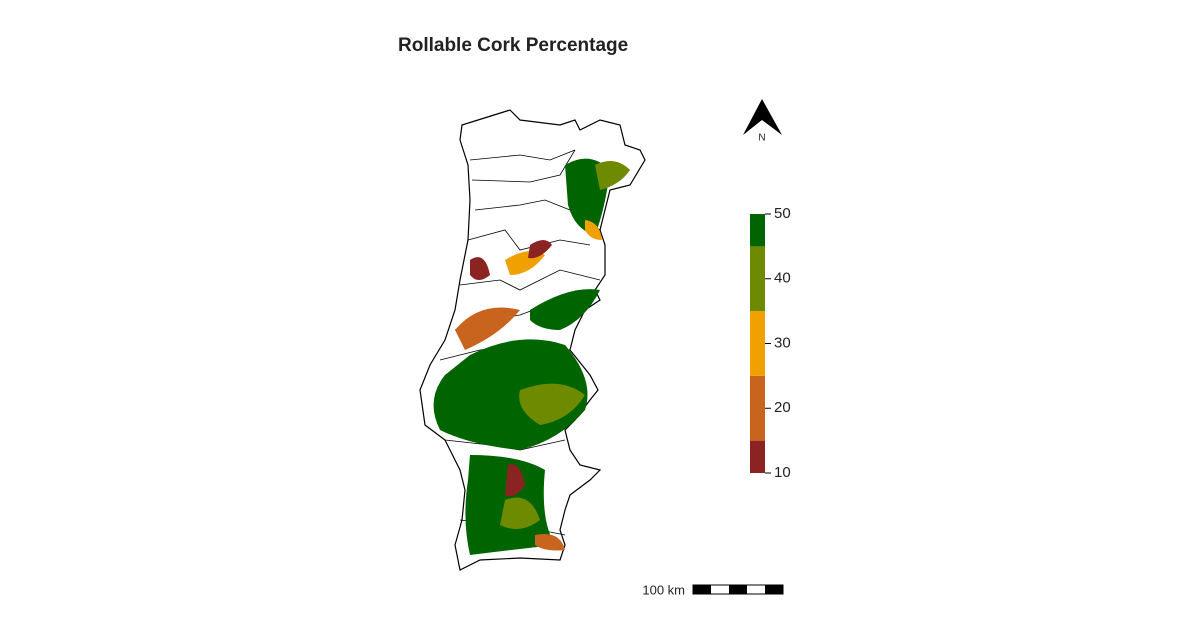 The width and height of the screenshot is (1200, 633). I want to click on legend-tick-label: 30, so click(782, 342).